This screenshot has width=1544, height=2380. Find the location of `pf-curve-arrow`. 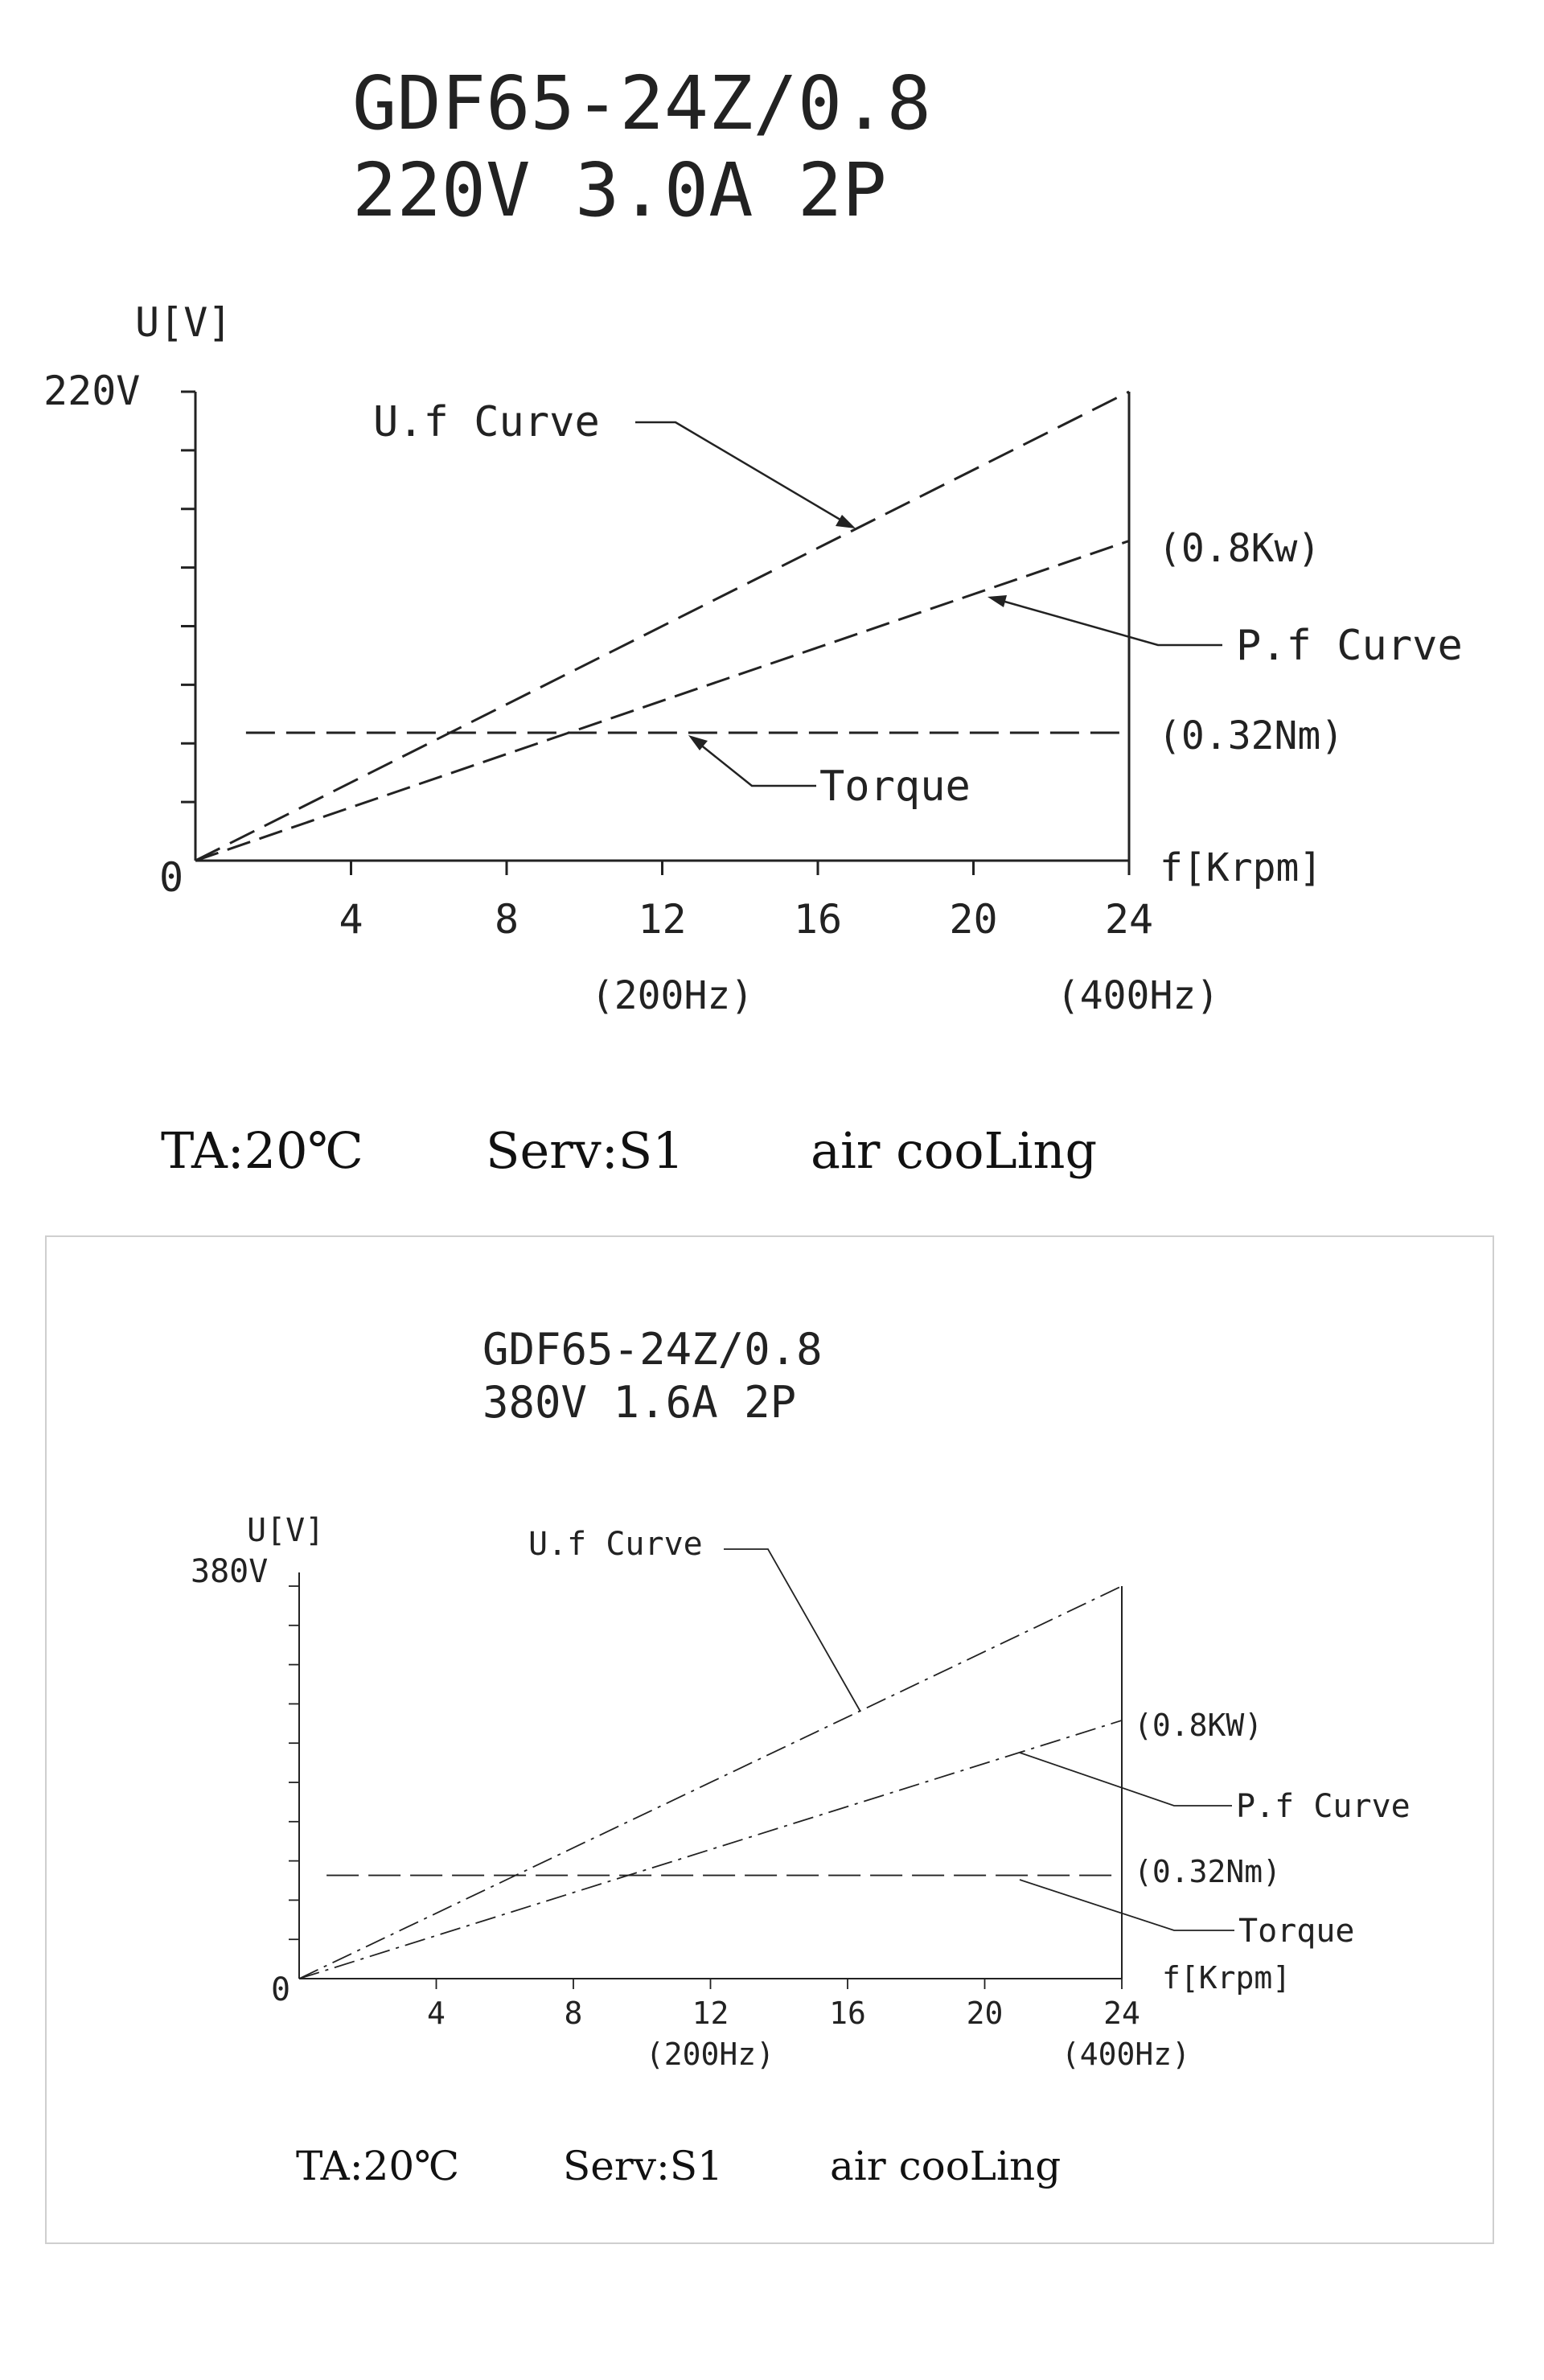

pf-curve-arrow is located at coordinates (997, 601).